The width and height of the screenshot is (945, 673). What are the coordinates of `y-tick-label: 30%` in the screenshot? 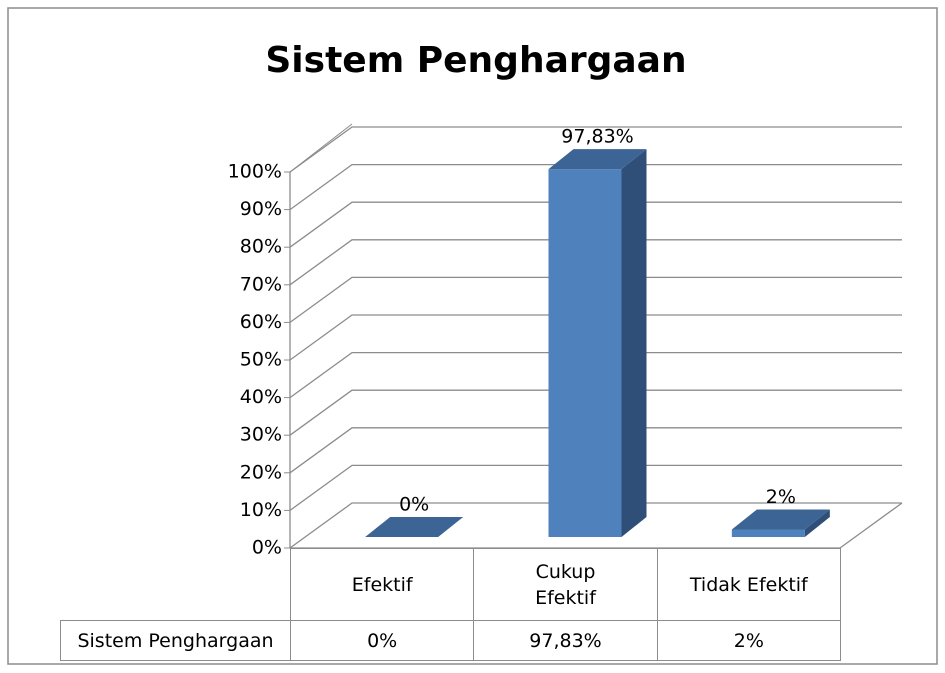 It's located at (261, 435).